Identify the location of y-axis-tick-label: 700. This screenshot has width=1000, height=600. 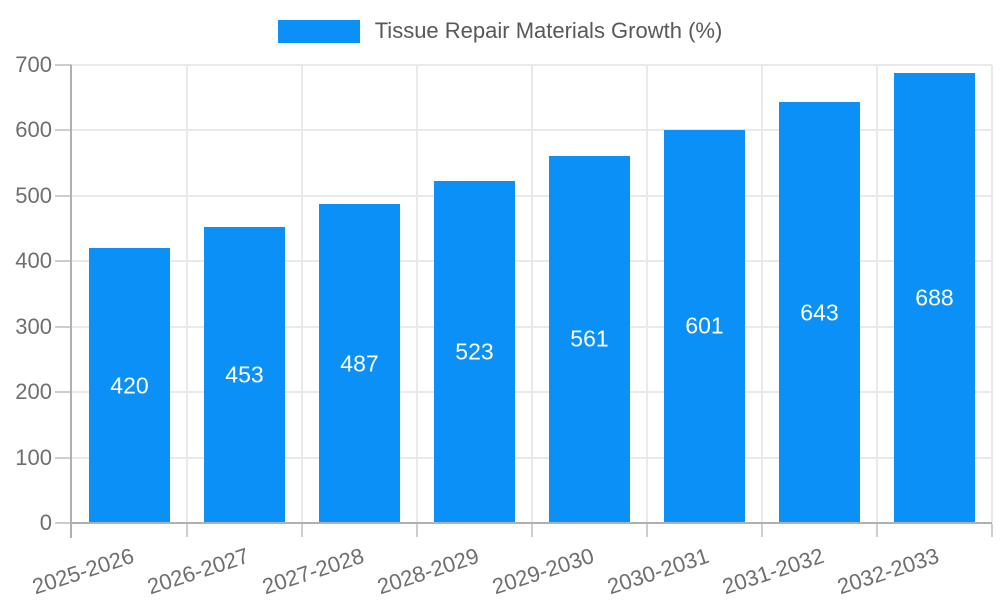
(33, 64).